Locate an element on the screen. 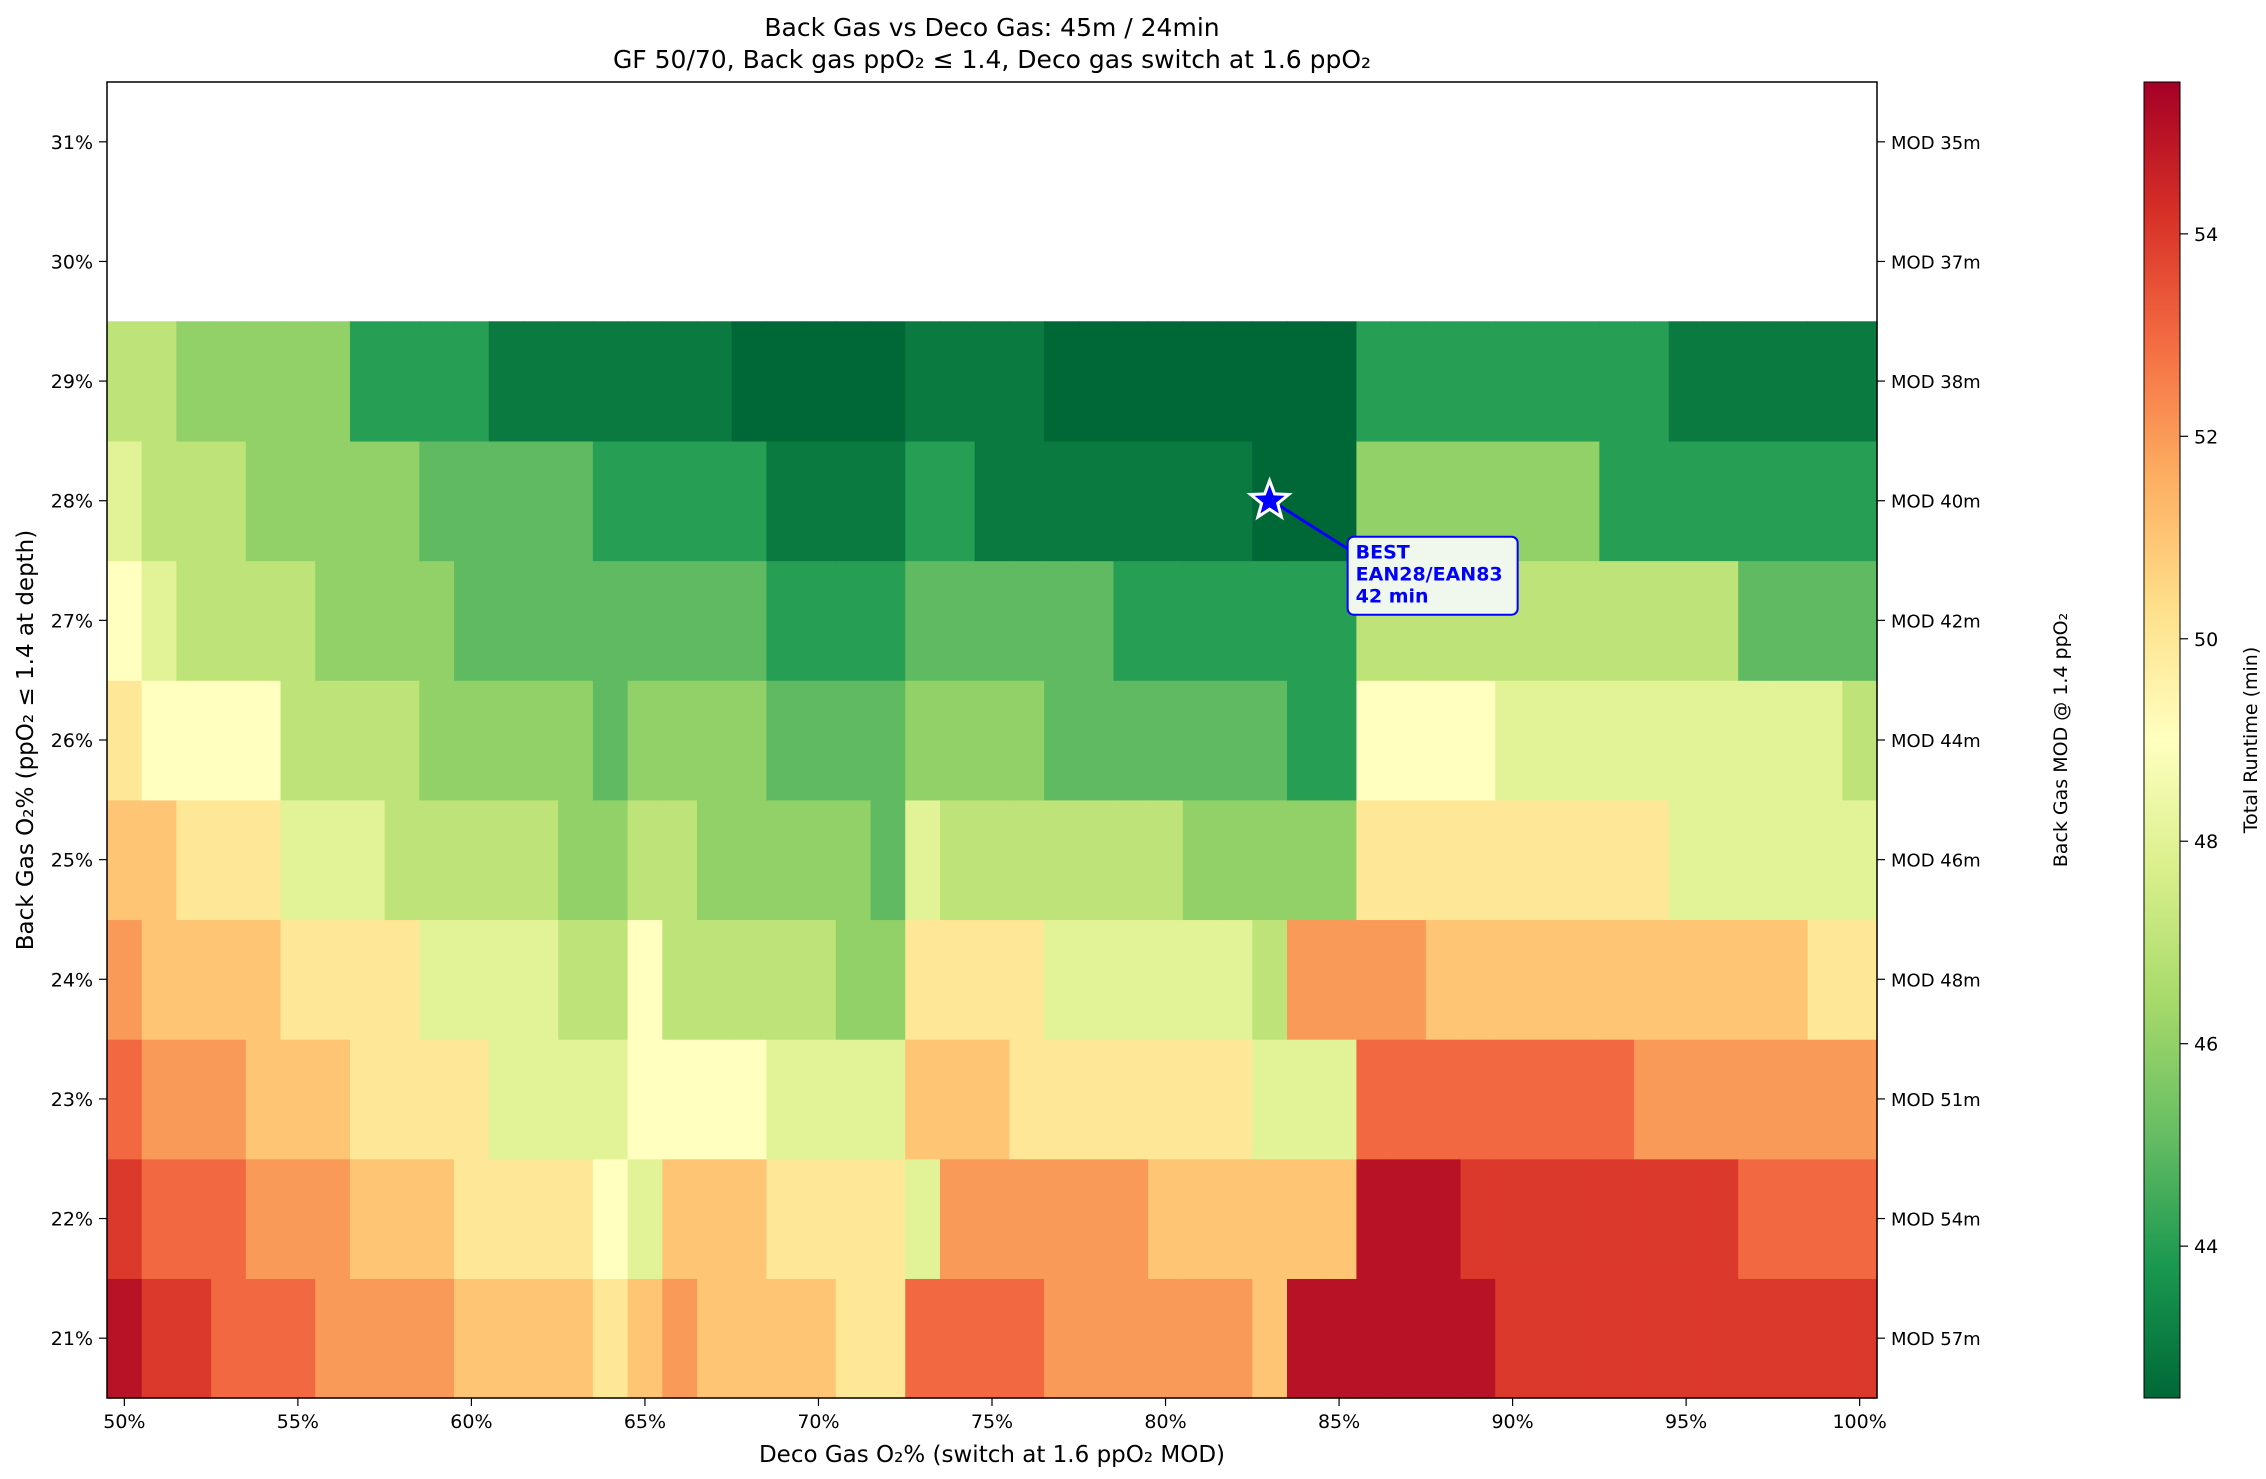  y-tick-label: 29% is located at coordinates (72, 382).